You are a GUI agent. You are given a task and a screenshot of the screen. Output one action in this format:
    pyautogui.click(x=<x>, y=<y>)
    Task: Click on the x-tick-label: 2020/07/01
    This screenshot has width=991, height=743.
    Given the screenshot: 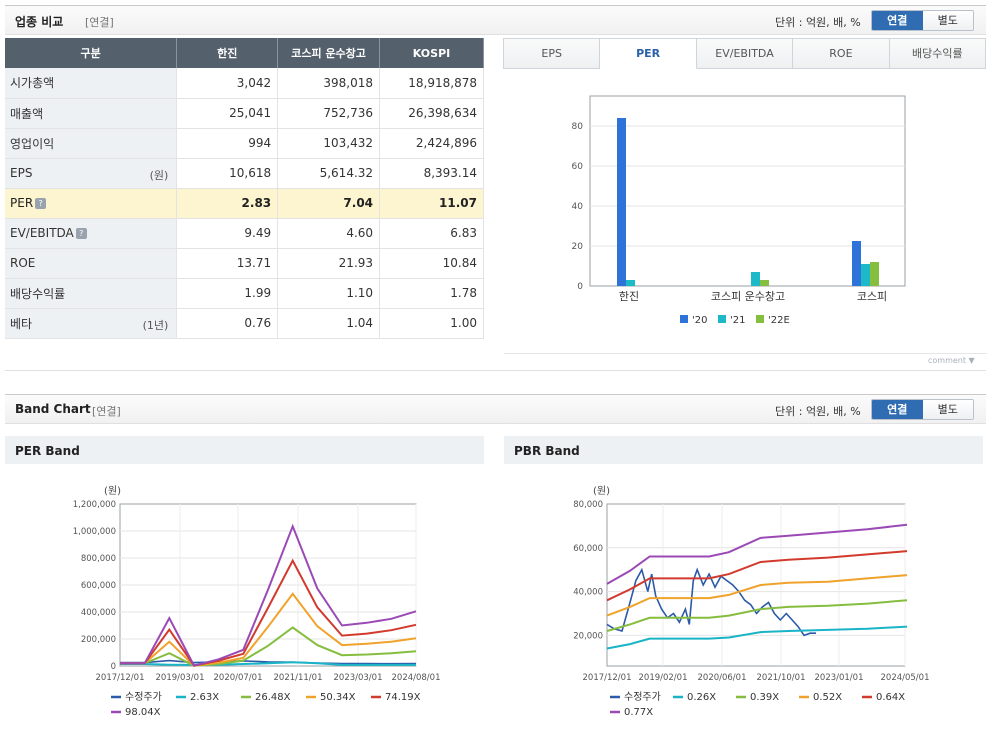 What is the action you would take?
    pyautogui.click(x=238, y=678)
    